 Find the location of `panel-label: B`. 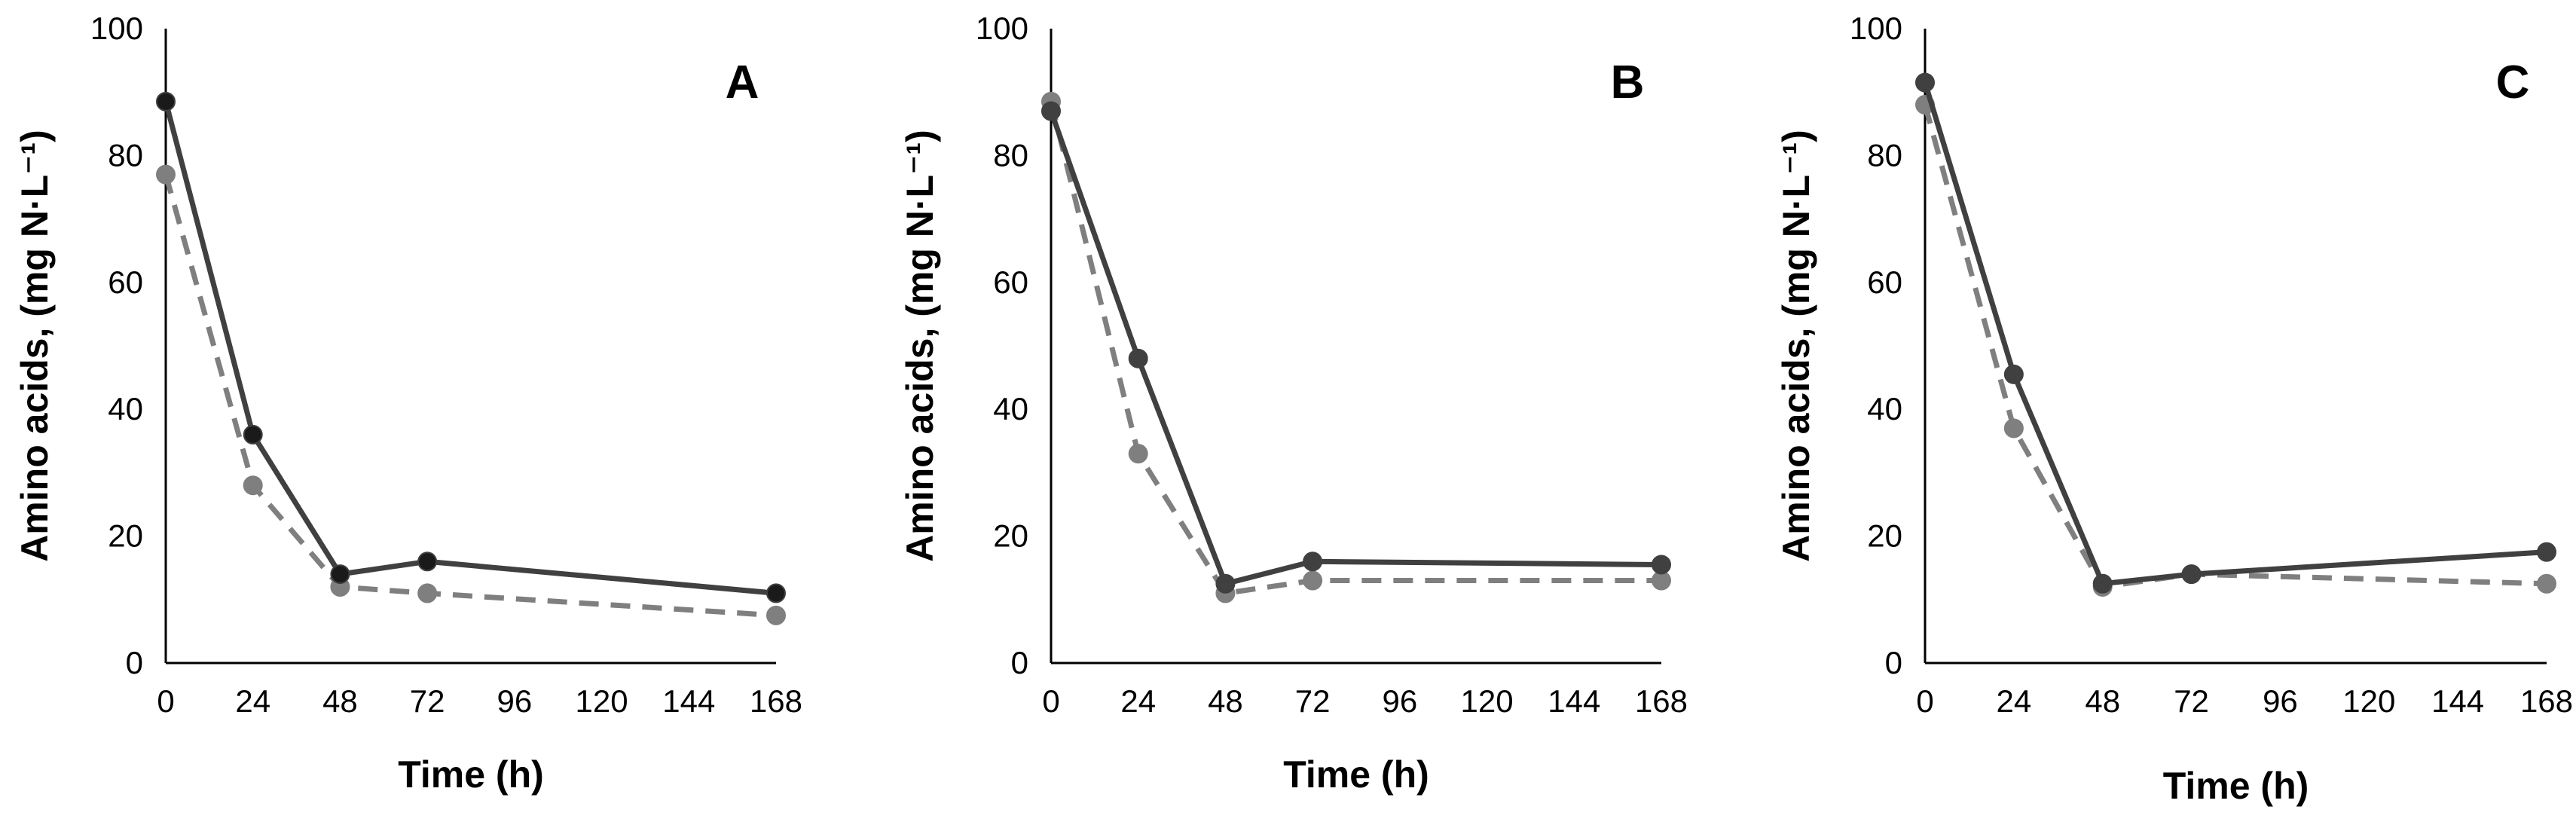

panel-label: B is located at coordinates (1628, 83).